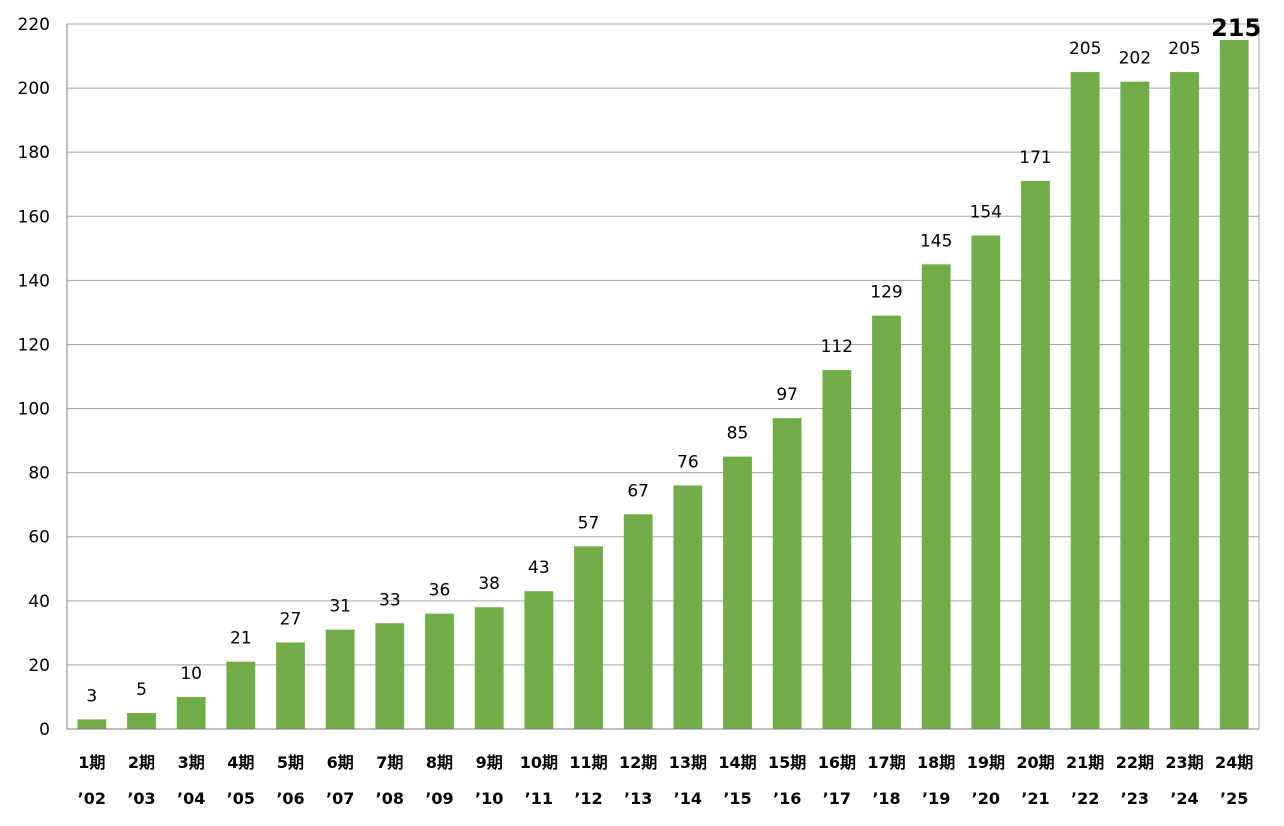  What do you see at coordinates (290, 798) in the screenshot?
I see `x-tick-year-label: ’06` at bounding box center [290, 798].